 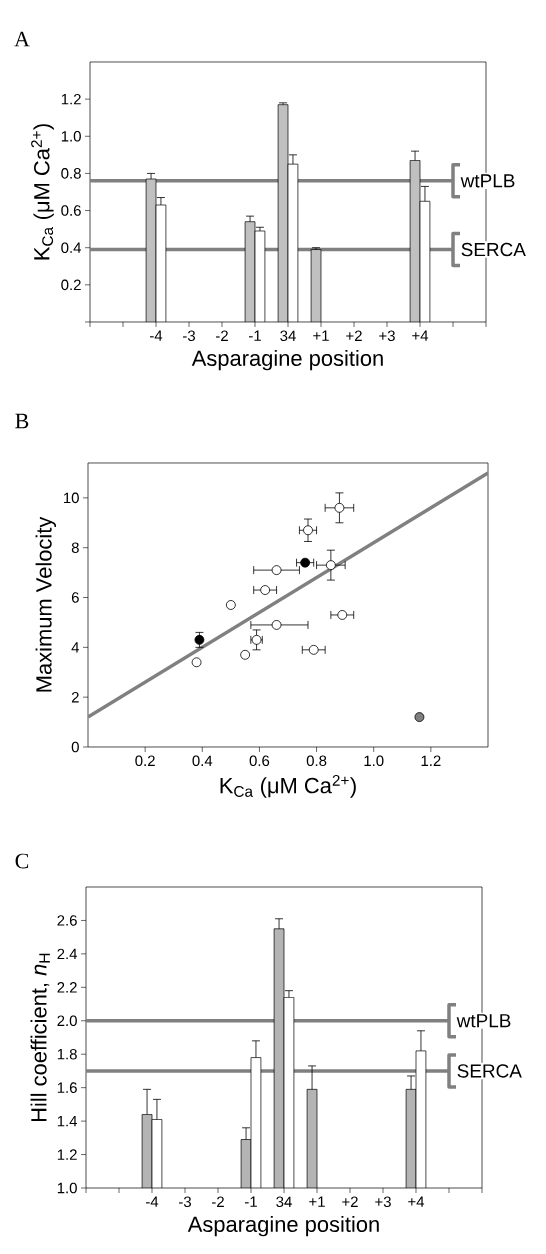 I want to click on y-tick-label: 2.4, so click(x=67, y=954).